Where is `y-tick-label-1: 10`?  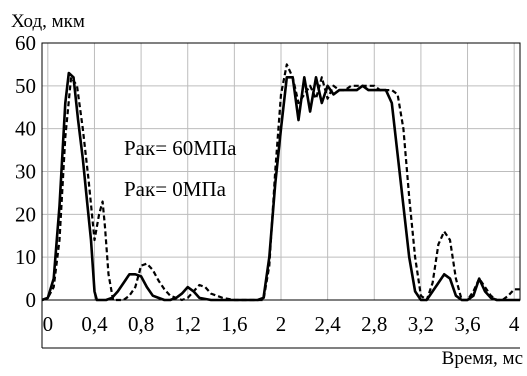
y-tick-label-1: 10 is located at coordinates (25, 257).